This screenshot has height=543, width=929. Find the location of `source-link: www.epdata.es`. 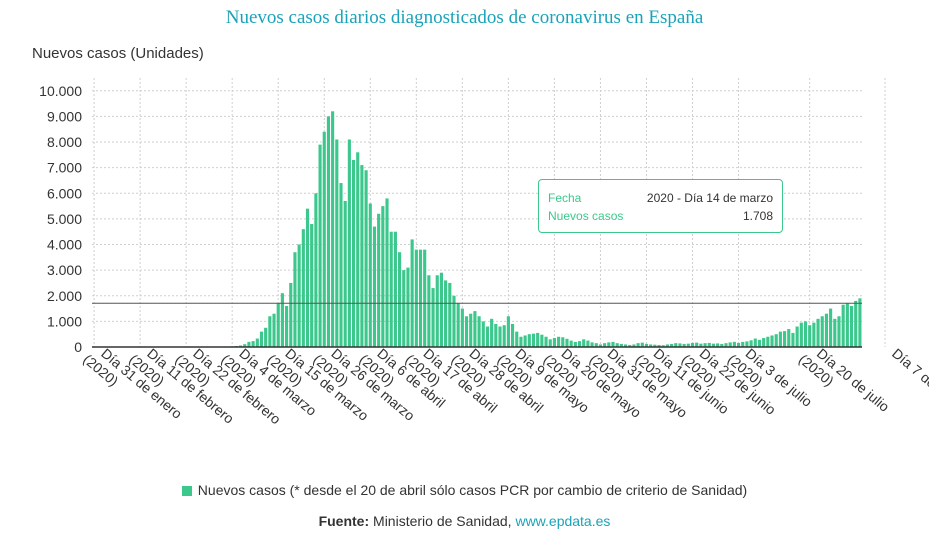

source-link: www.epdata.es is located at coordinates (563, 521).